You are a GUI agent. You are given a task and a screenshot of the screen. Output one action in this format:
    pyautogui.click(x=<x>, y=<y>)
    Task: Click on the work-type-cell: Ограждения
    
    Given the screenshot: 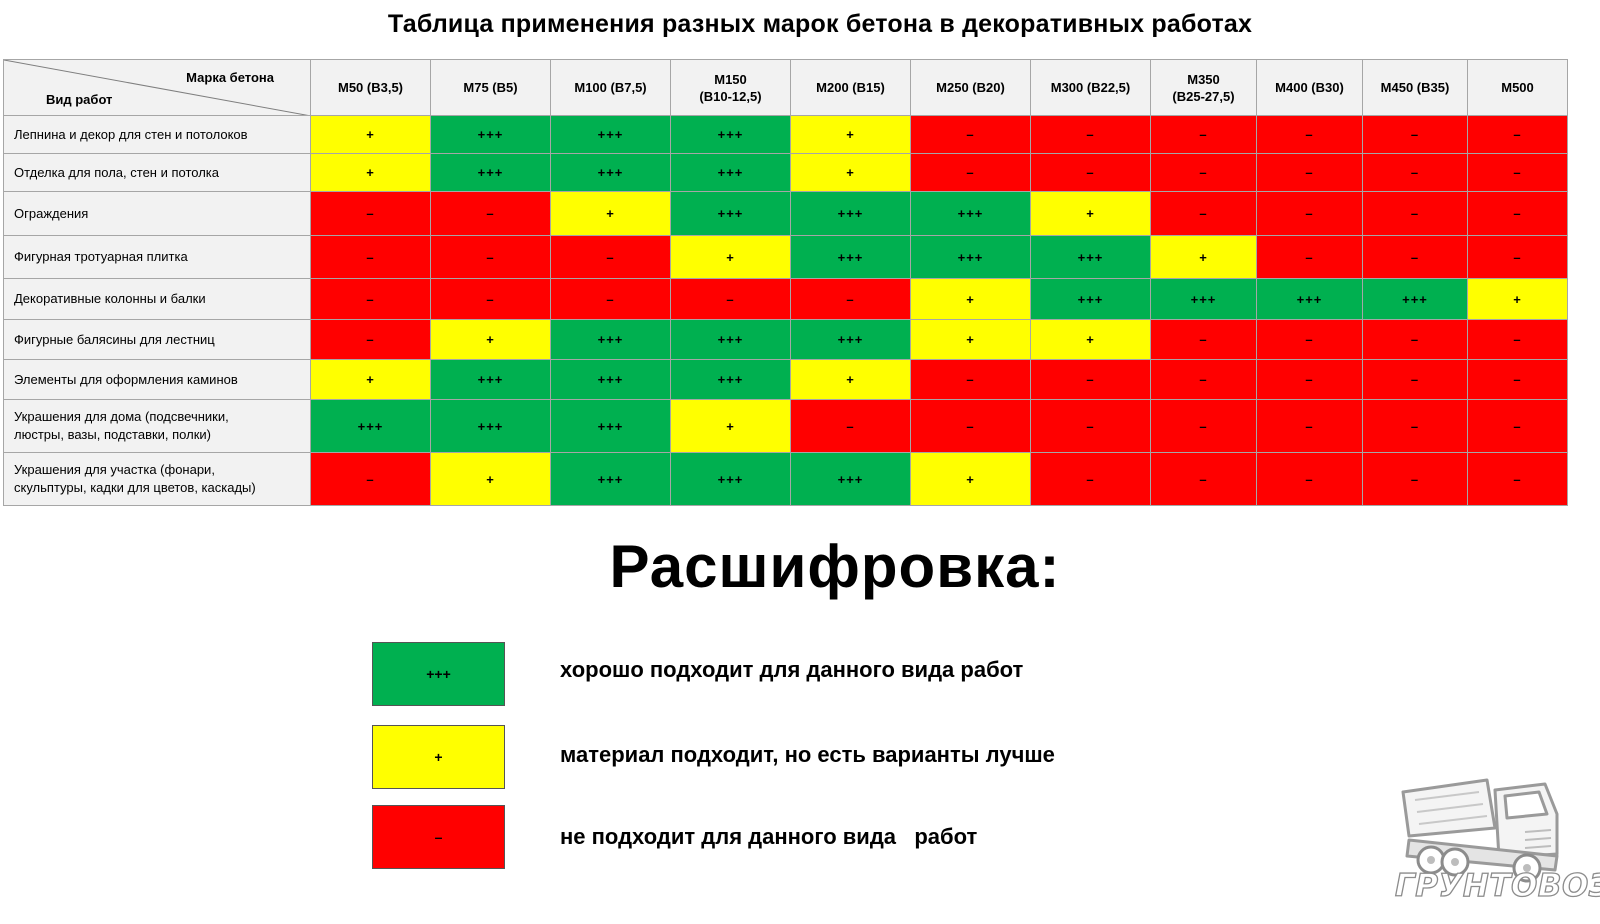 What is the action you would take?
    pyautogui.click(x=157, y=213)
    